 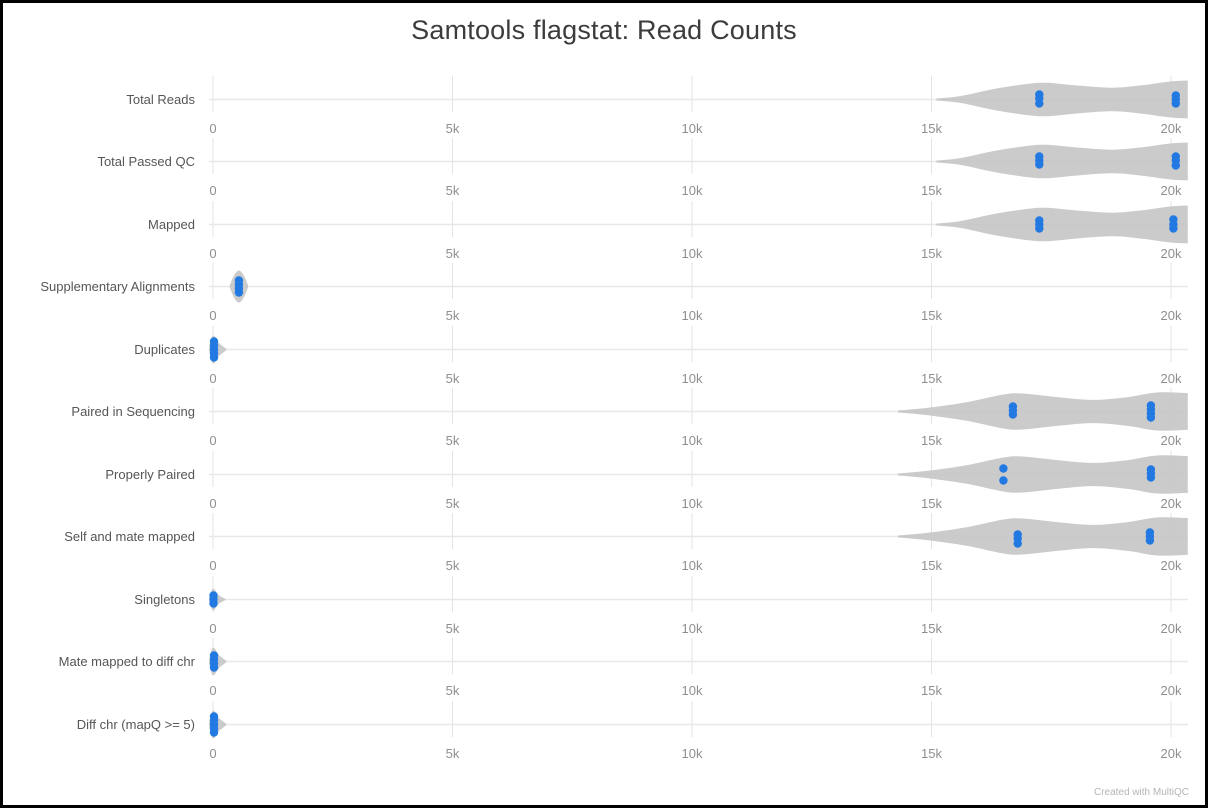 I want to click on violin-row: 0 5k 10k 15k 20k Supplementary Alignments, so click(x=605, y=289).